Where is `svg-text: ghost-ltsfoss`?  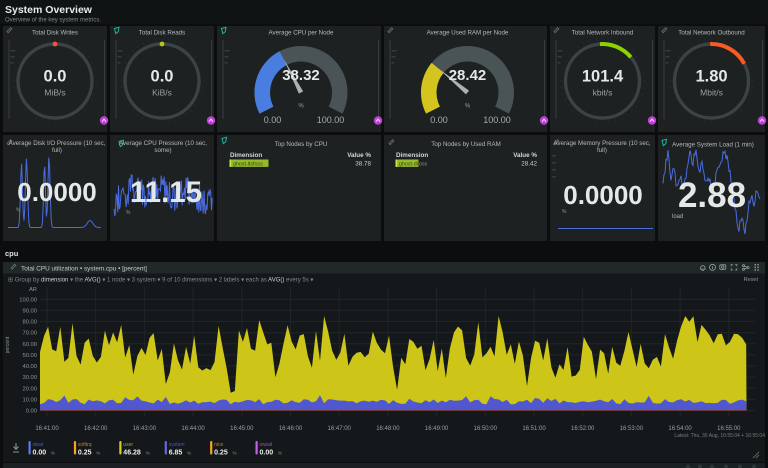
svg-text: ghost-ltsfoss is located at coordinates (248, 164).